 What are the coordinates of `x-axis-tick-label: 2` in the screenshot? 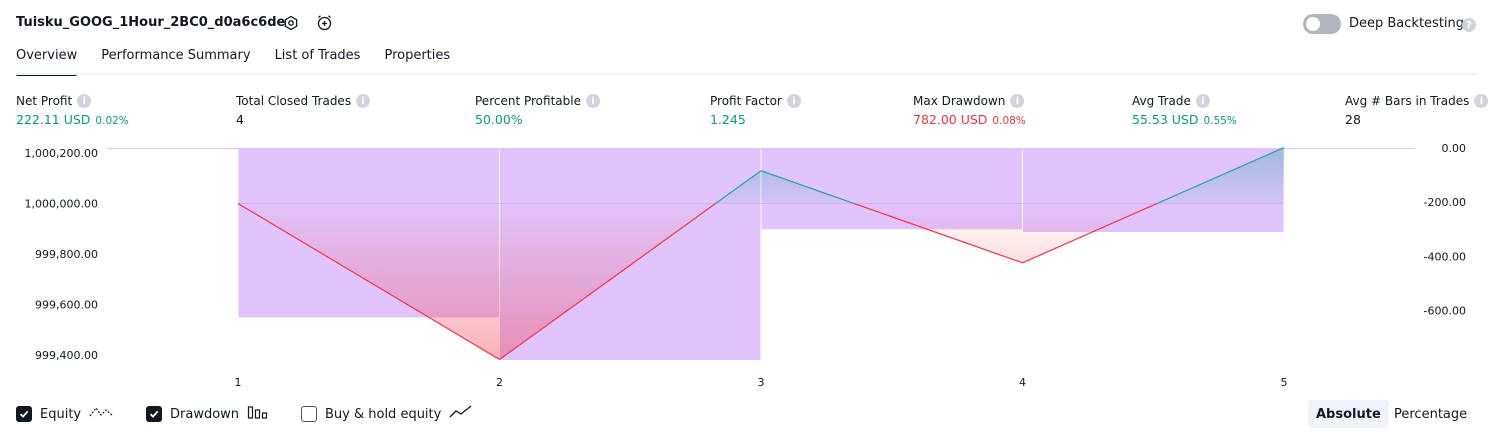 It's located at (499, 382).